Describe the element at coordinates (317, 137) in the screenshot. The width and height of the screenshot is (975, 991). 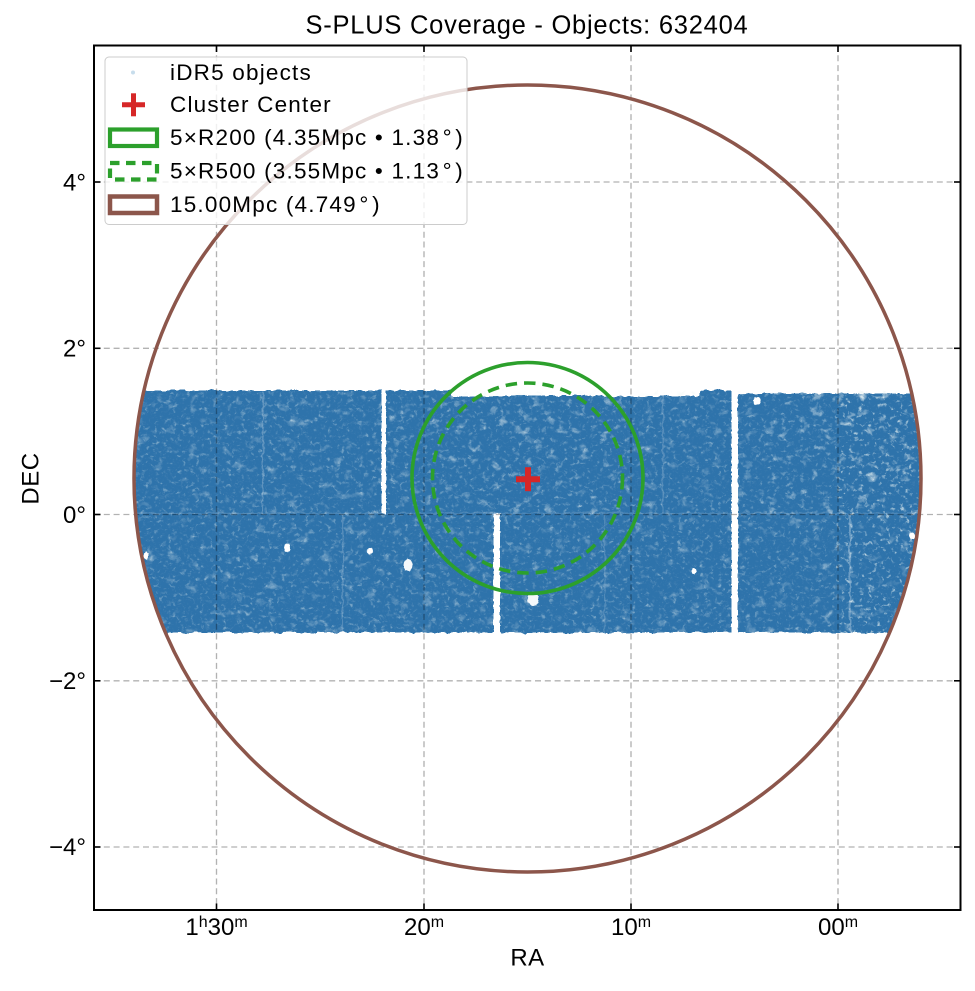
I see `svg-text:5×R200 (4.35Mpc • 1.38°): 5×R200 (4.35Mpc • 1.38 °)` at that location.